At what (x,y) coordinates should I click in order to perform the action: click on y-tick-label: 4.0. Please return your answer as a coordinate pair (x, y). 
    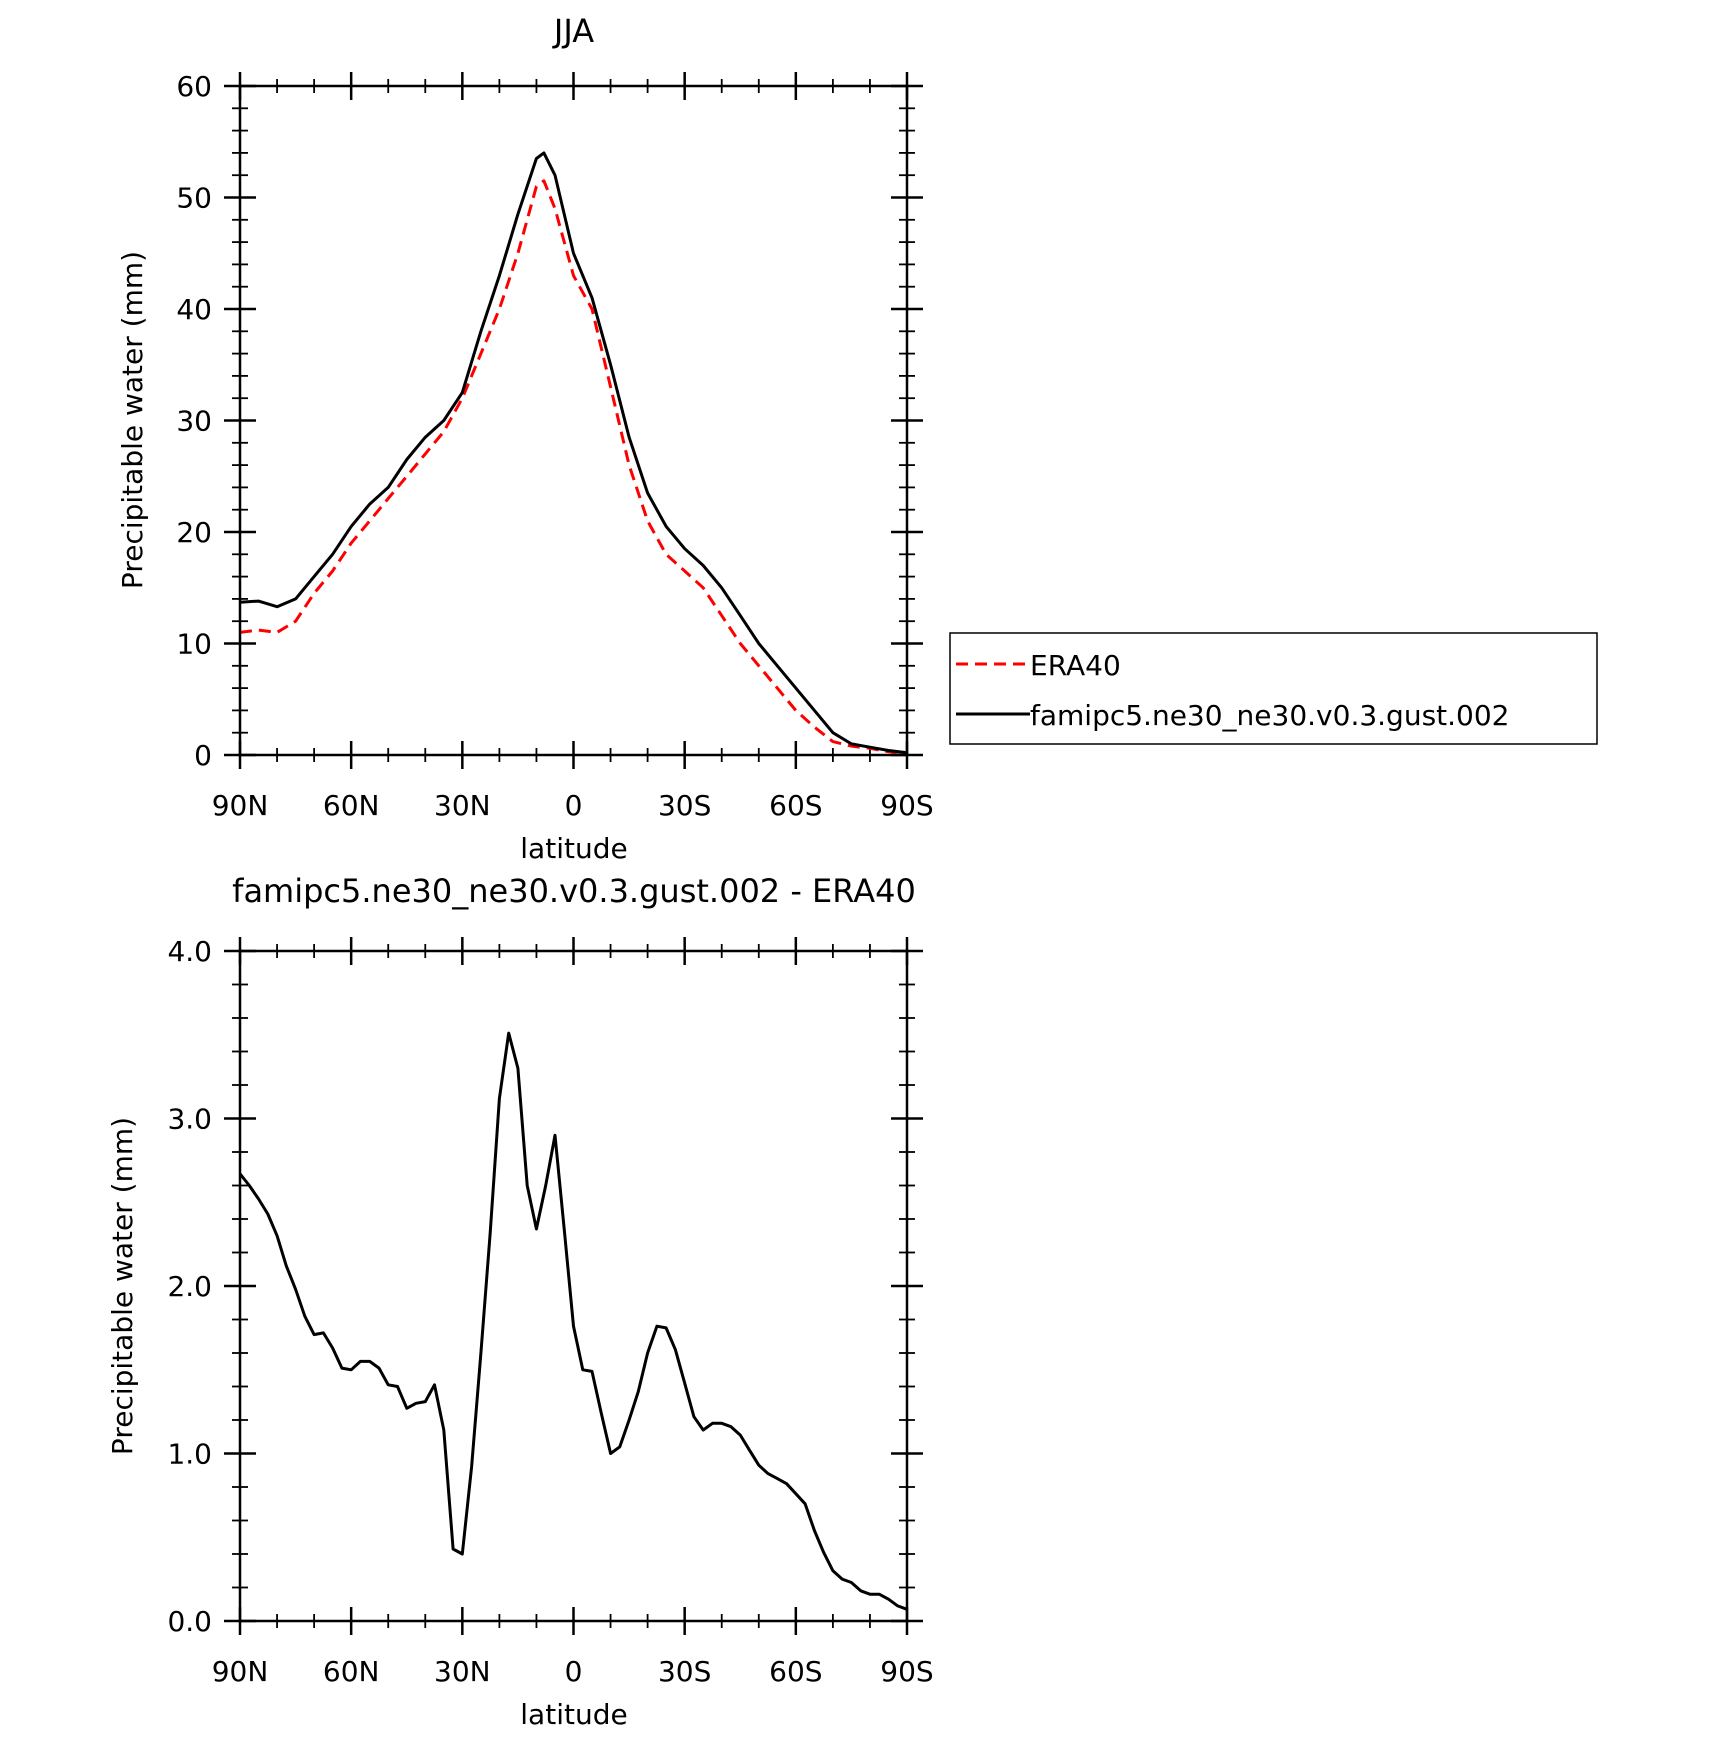
    Looking at the image, I should click on (189, 951).